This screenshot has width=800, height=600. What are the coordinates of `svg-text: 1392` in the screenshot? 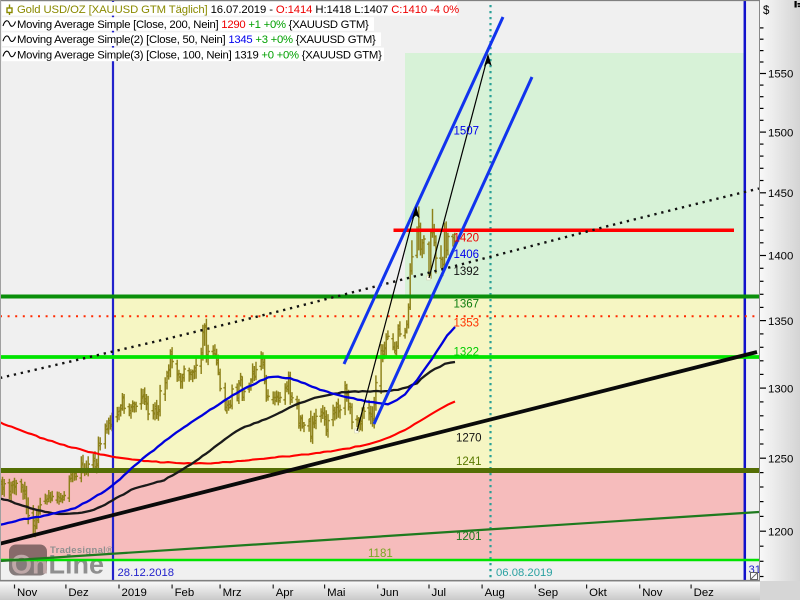 It's located at (467, 272).